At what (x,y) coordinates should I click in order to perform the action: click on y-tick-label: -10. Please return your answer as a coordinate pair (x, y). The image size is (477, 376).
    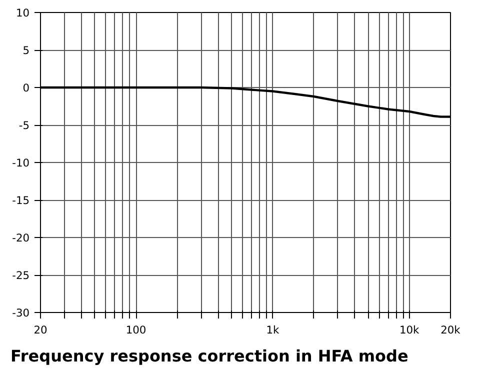
    Looking at the image, I should click on (21, 163).